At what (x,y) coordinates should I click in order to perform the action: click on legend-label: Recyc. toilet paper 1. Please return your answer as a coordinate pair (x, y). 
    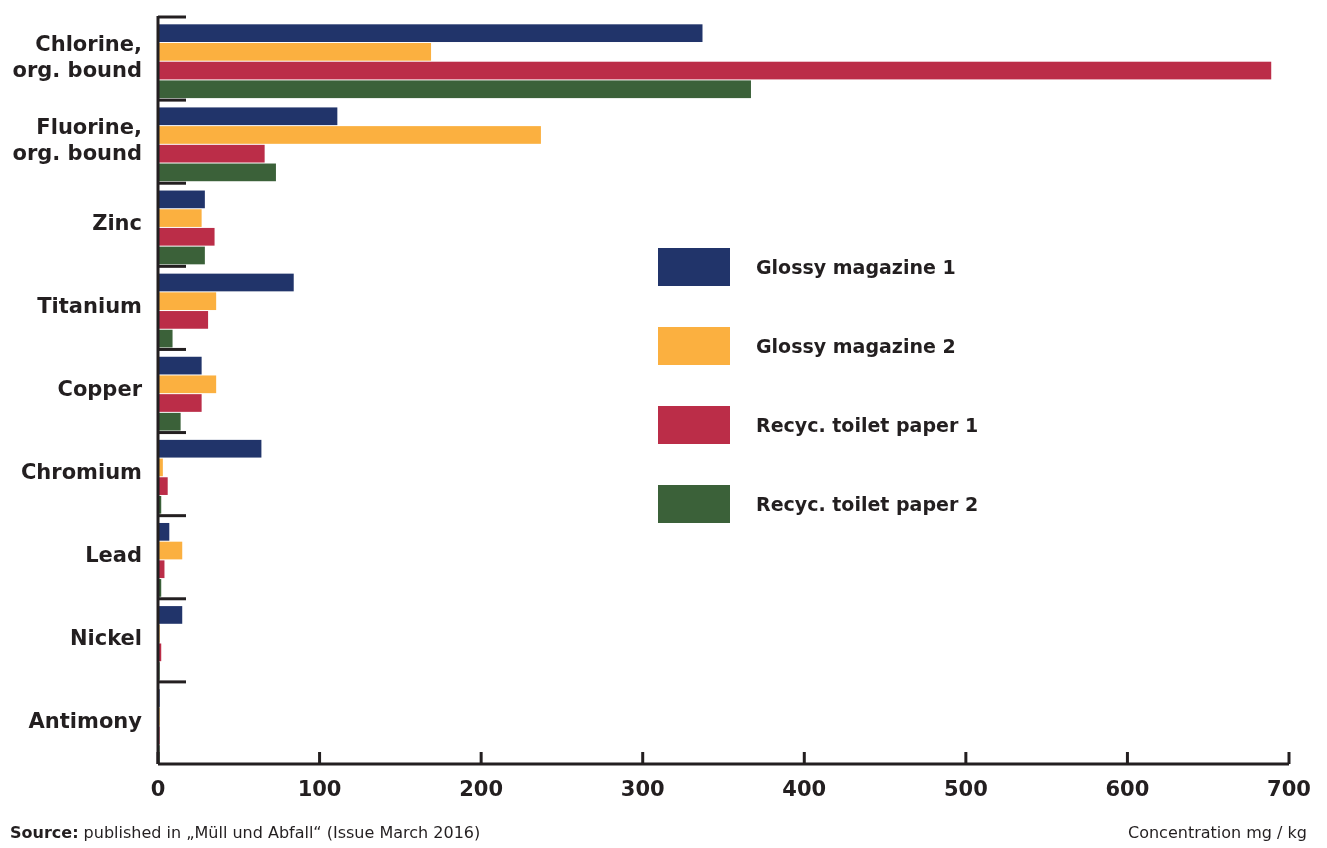
    Looking at the image, I should click on (867, 425).